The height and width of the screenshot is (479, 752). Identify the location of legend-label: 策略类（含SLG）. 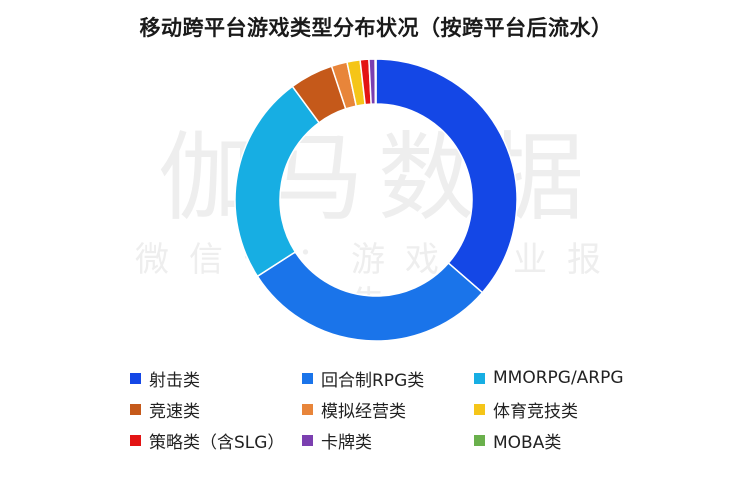
(217, 442).